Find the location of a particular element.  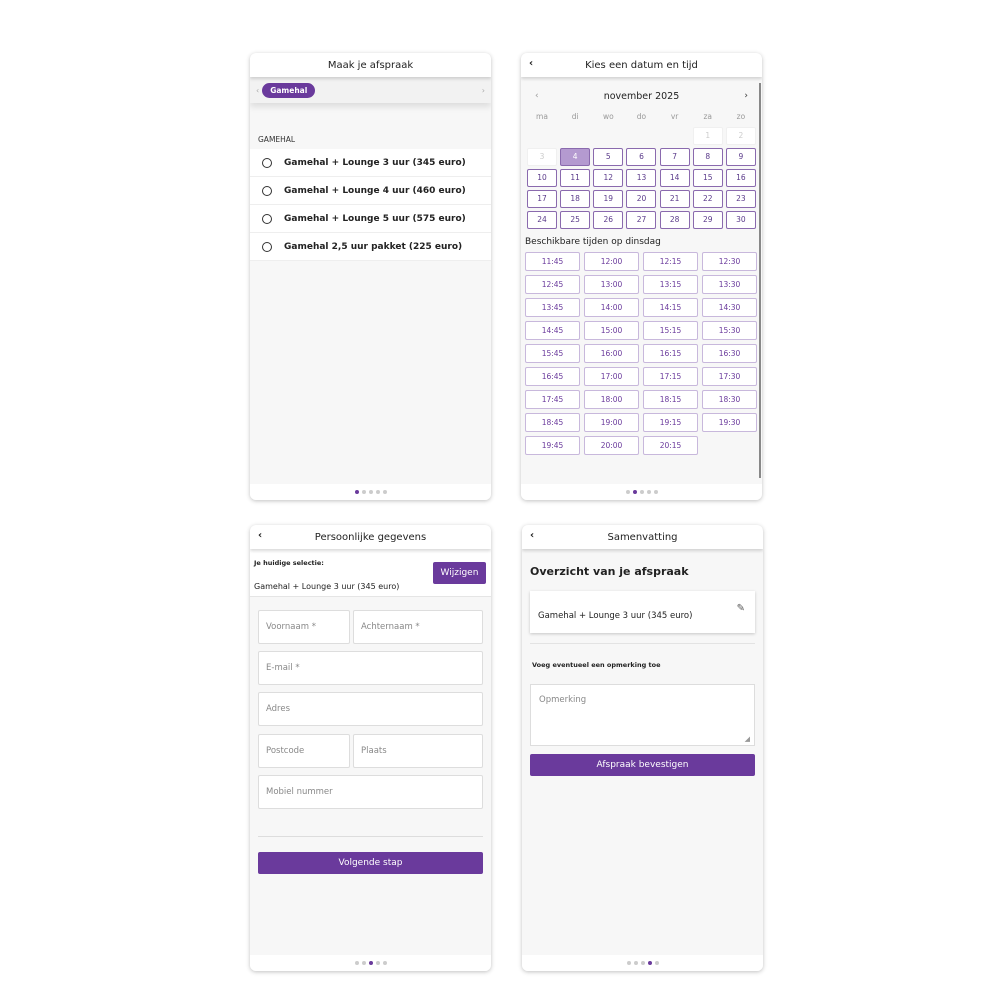

calendar-day: 10 is located at coordinates (542, 178).